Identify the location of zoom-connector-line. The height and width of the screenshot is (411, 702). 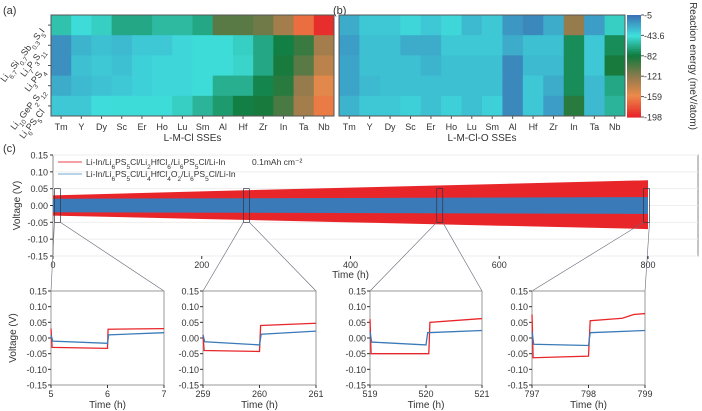
(223, 257).